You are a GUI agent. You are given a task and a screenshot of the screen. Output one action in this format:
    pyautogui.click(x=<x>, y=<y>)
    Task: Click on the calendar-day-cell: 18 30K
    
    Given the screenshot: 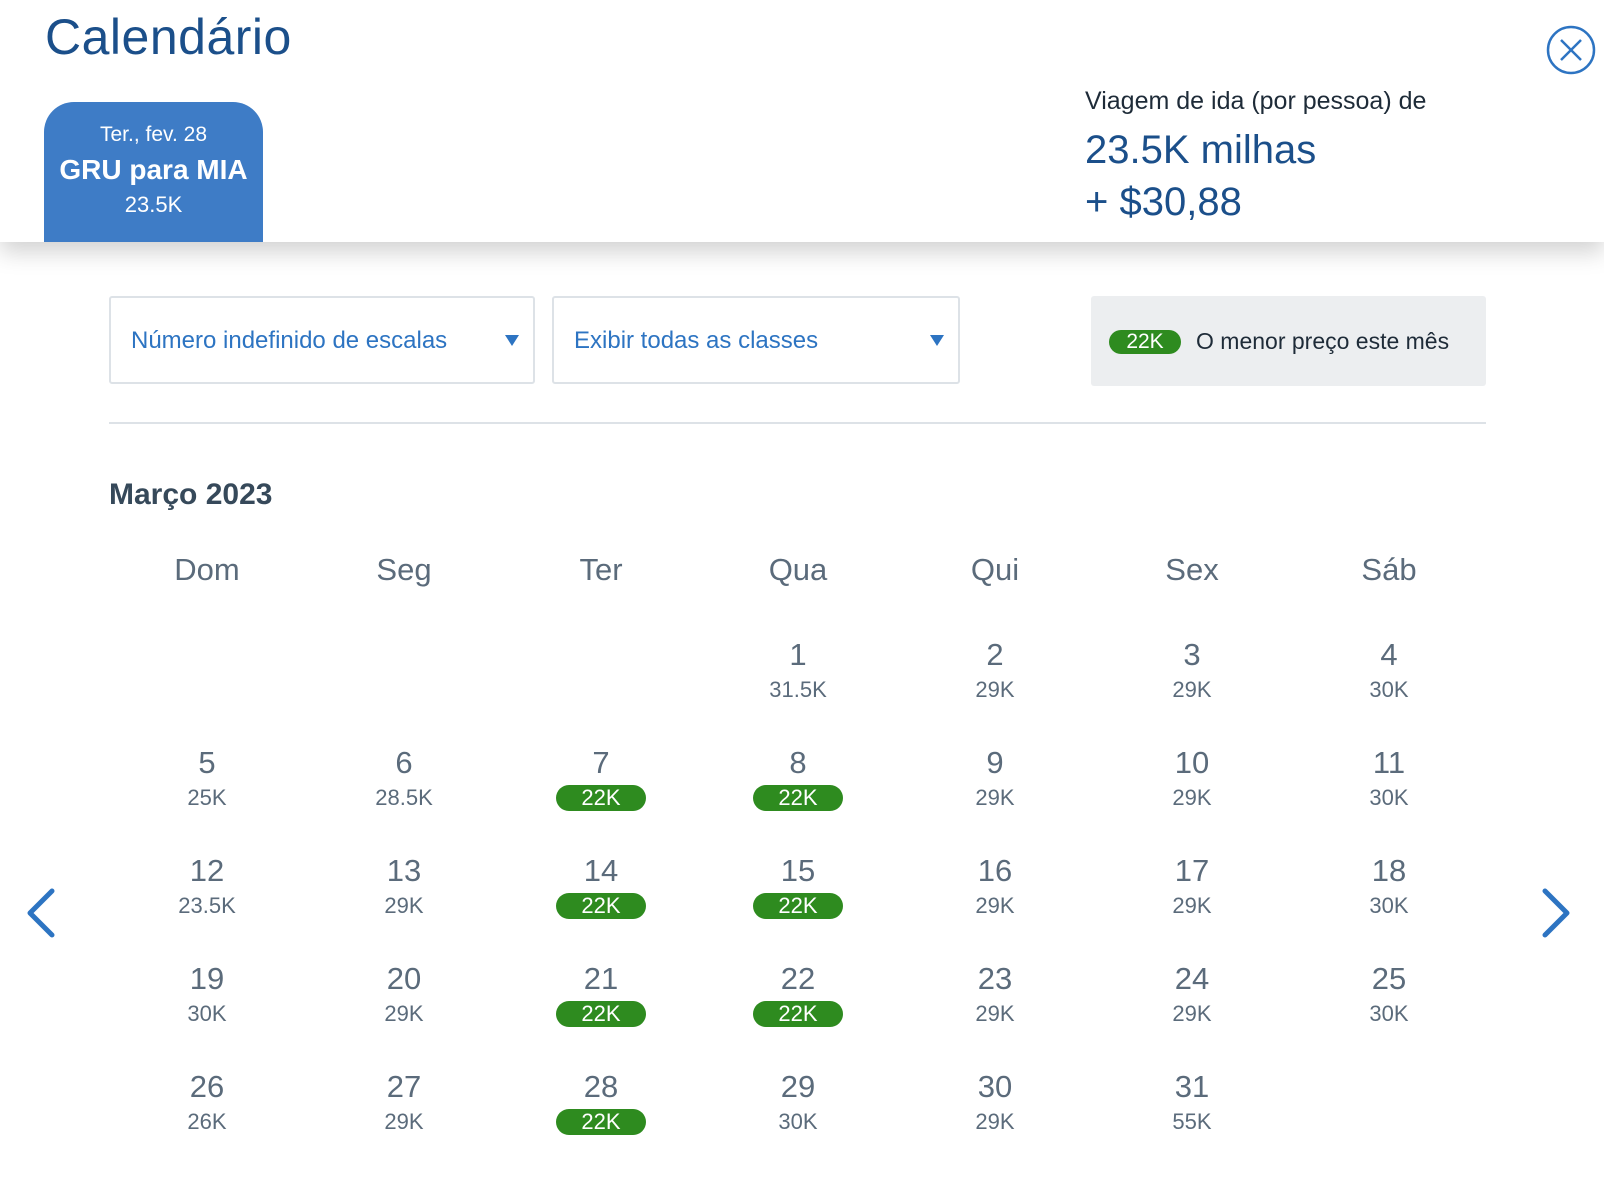 What is the action you would take?
    pyautogui.click(x=1389, y=899)
    